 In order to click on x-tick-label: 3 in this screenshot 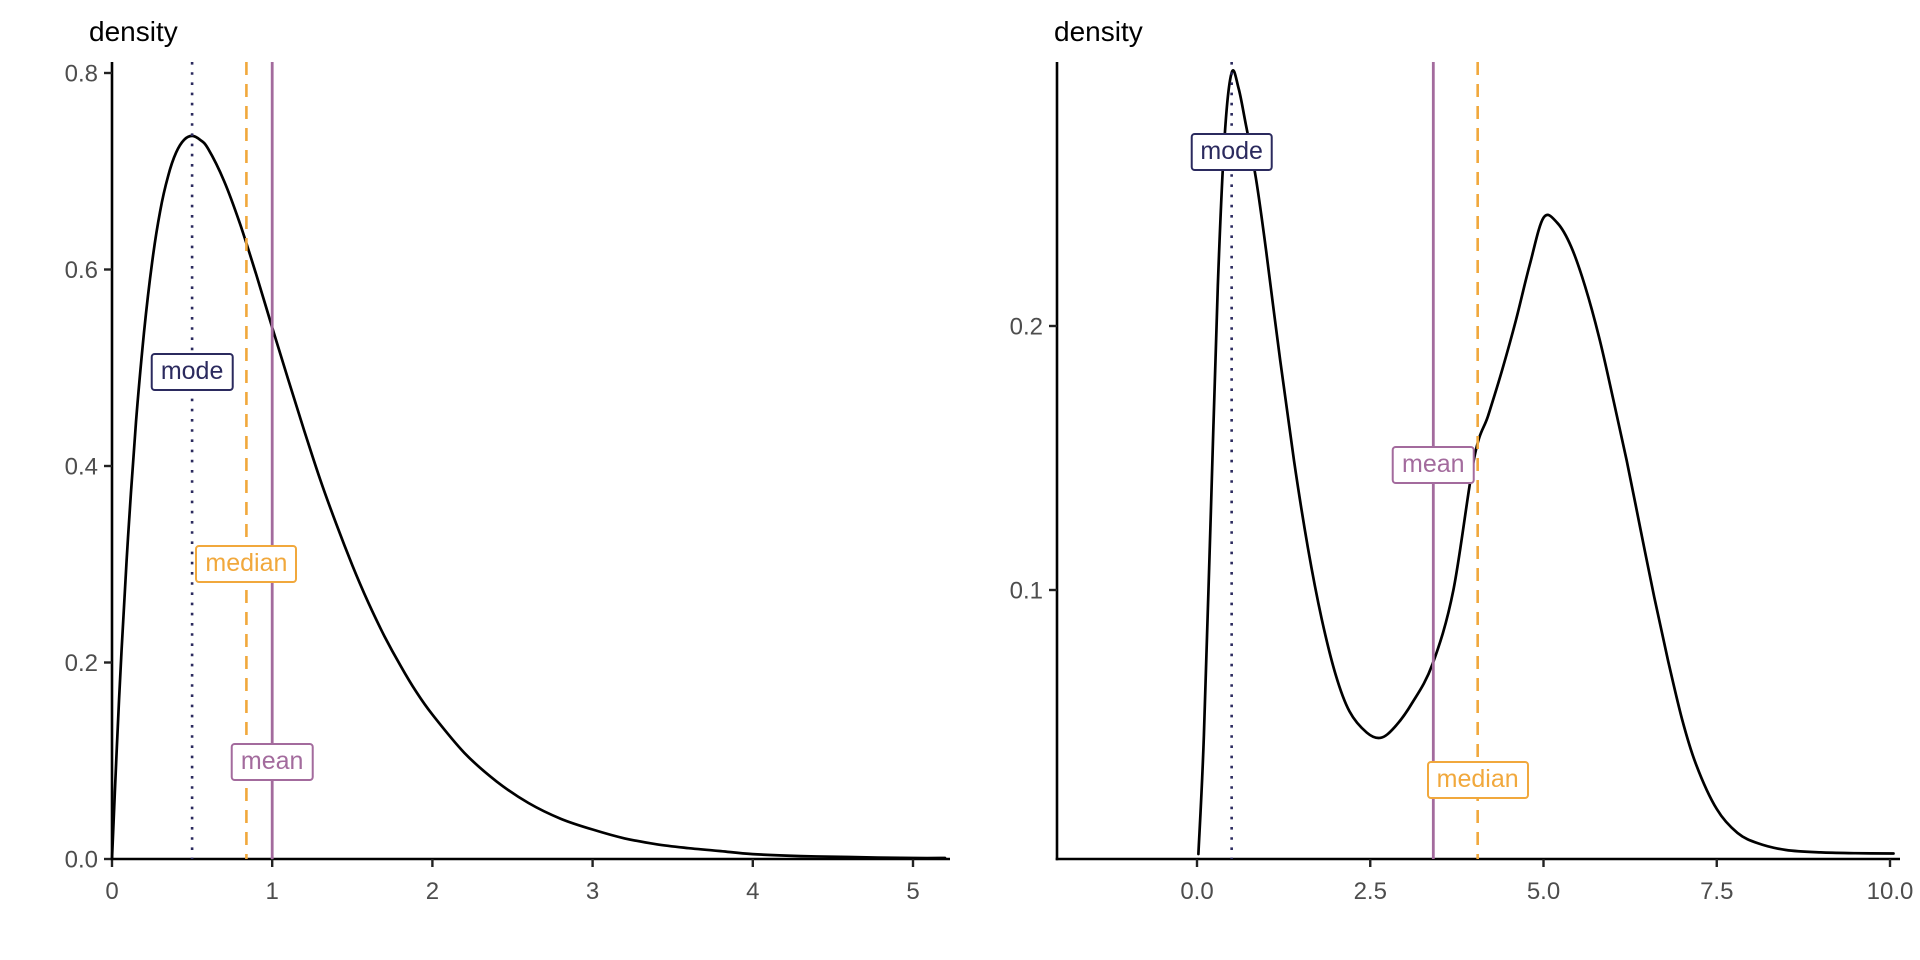, I will do `click(592, 891)`.